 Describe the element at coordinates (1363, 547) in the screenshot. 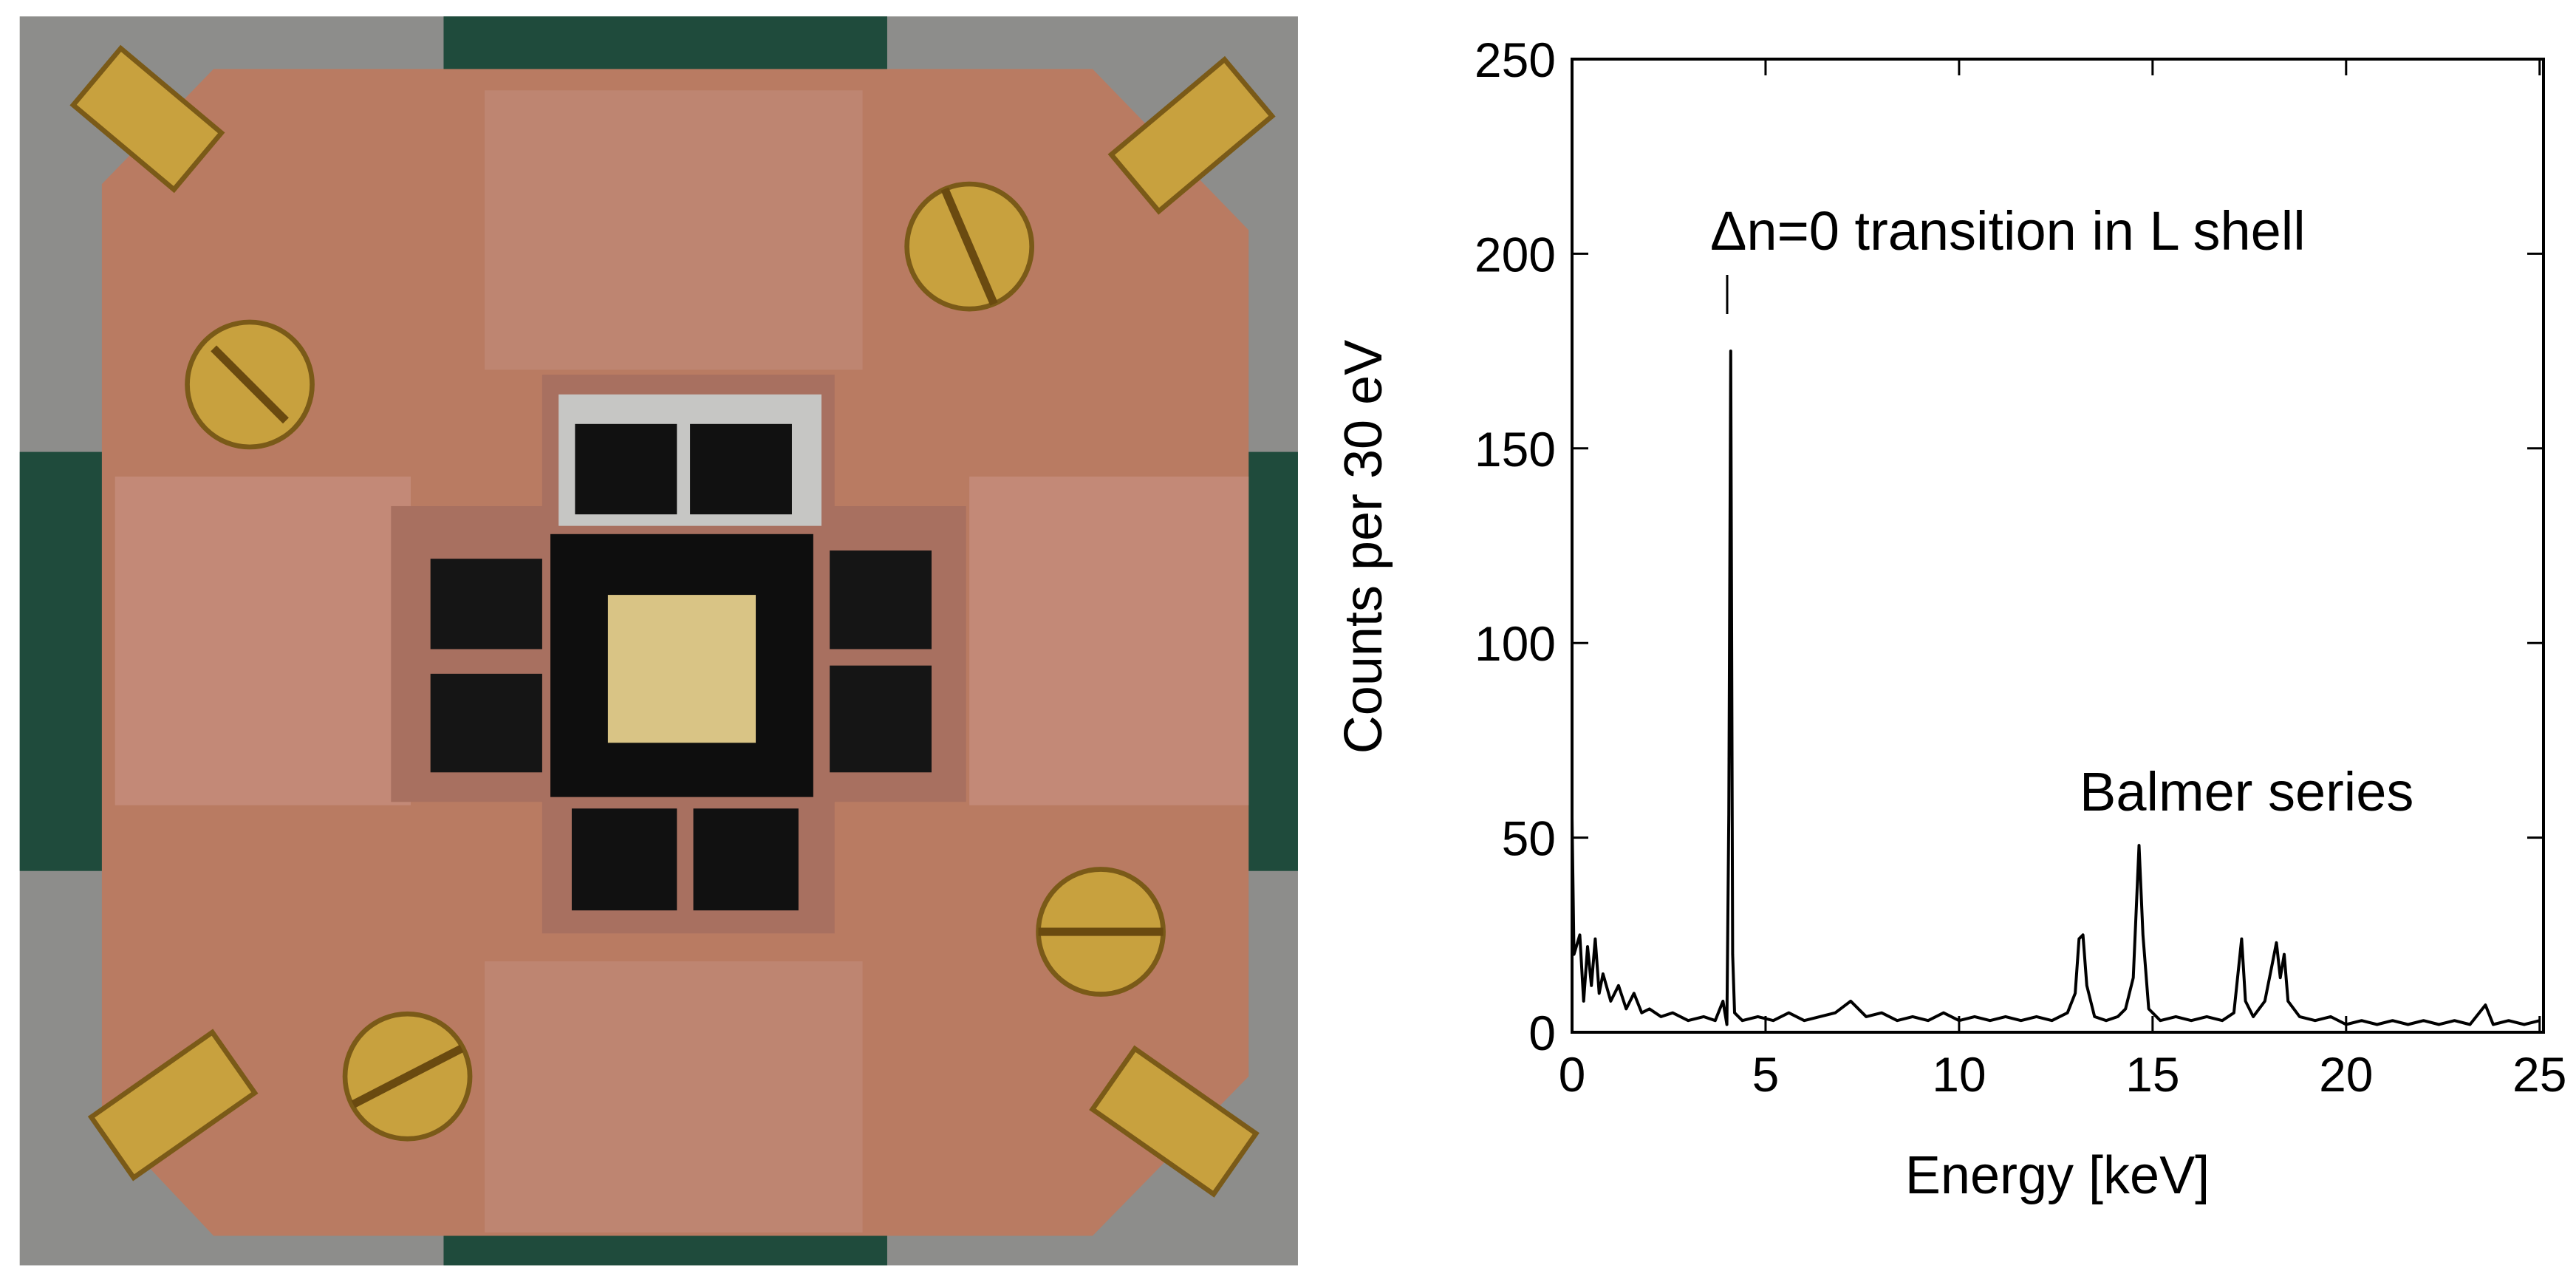

I see `y-axis-title: Counts per 30 eV` at that location.